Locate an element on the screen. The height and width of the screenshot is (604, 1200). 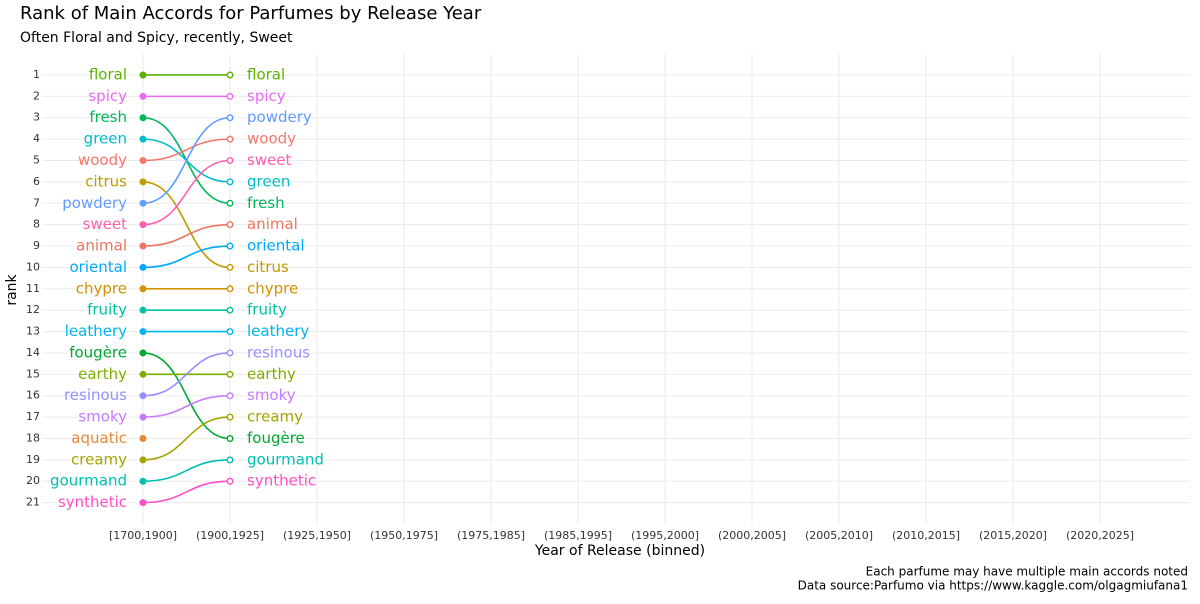
y-tick-label: 4 is located at coordinates (36, 138).